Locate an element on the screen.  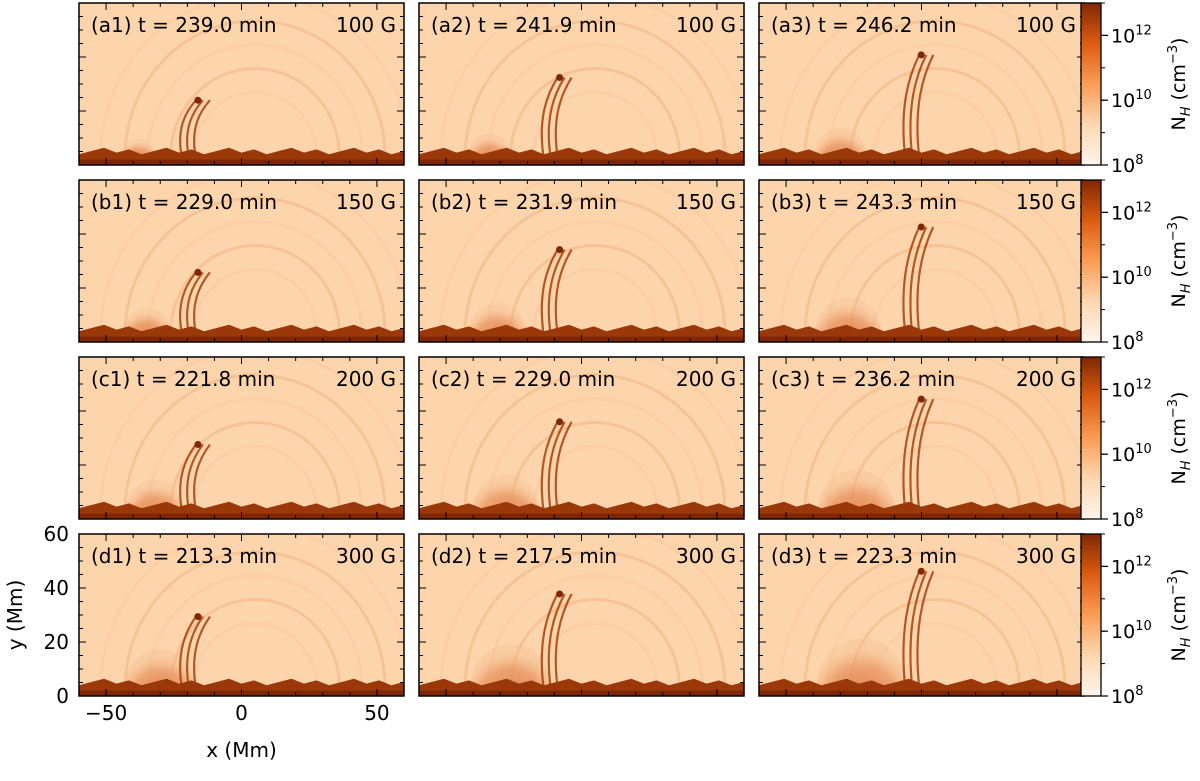
y-tick-label: 40 is located at coordinates (56, 588).